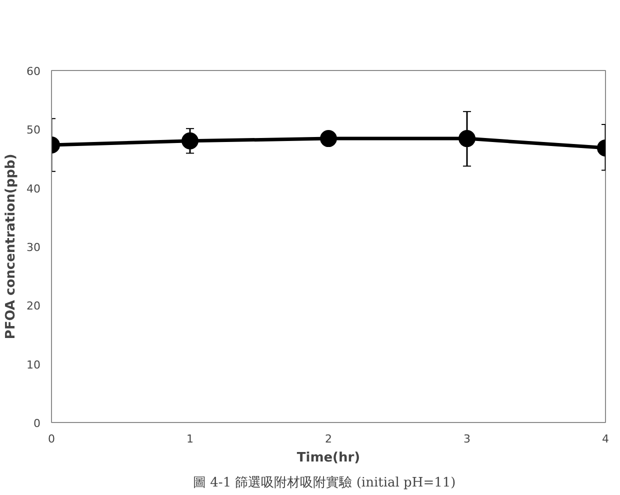 The width and height of the screenshot is (620, 495). What do you see at coordinates (33, 247) in the screenshot?
I see `y-tick-label: 30` at bounding box center [33, 247].